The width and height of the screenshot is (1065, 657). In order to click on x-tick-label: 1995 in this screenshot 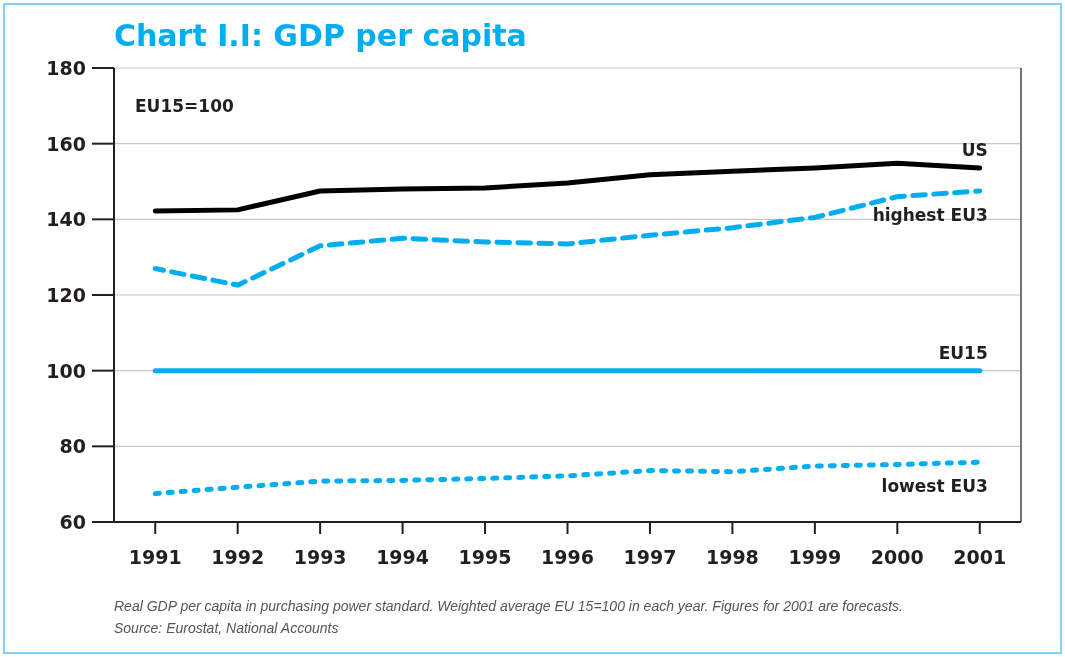, I will do `click(485, 557)`.